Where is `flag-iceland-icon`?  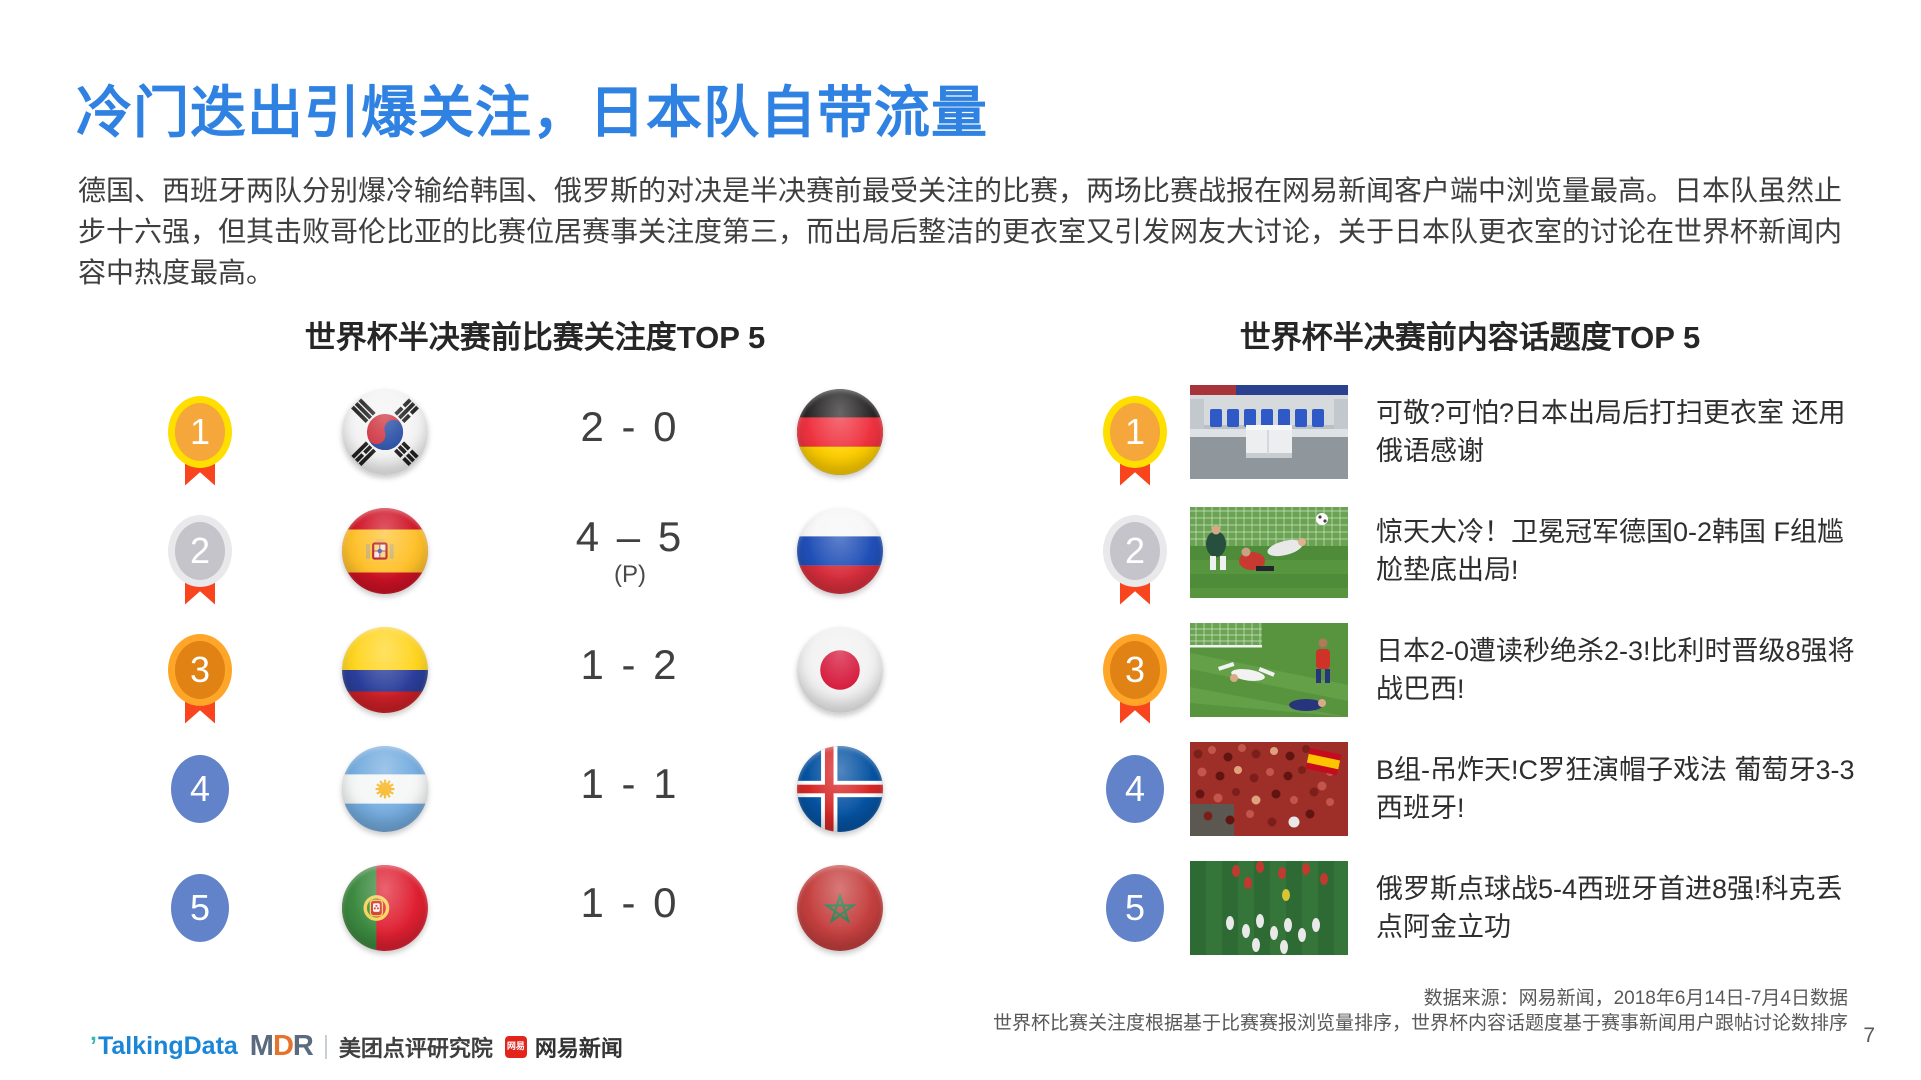 flag-iceland-icon is located at coordinates (840, 788).